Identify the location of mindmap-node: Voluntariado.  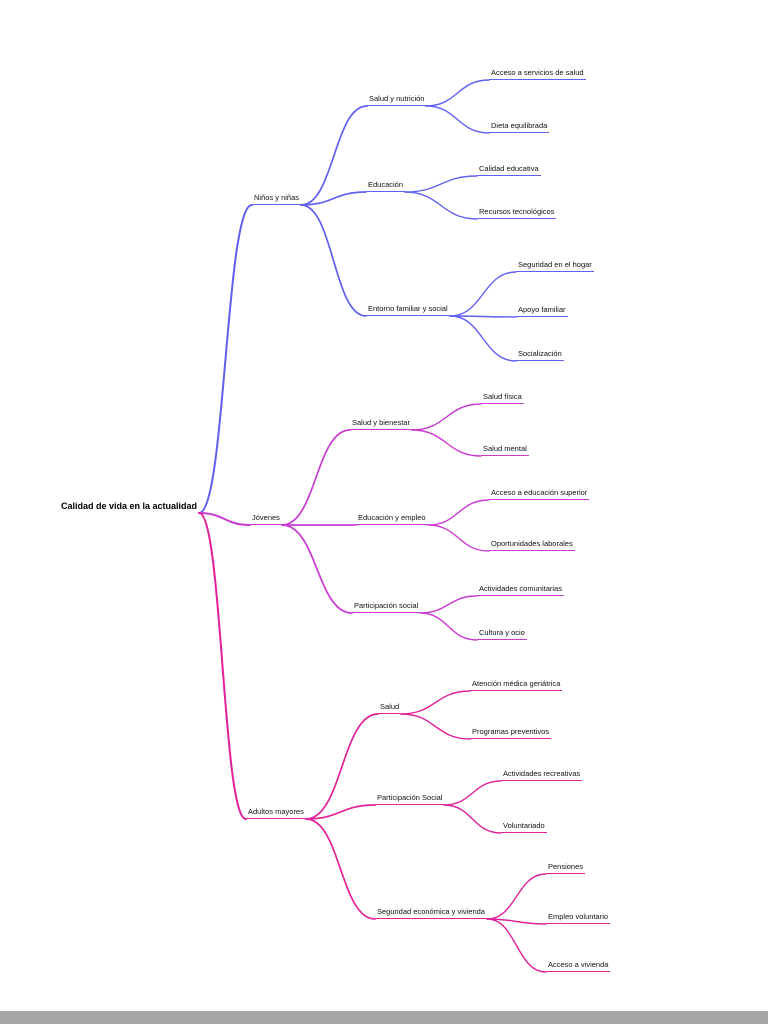
(524, 827).